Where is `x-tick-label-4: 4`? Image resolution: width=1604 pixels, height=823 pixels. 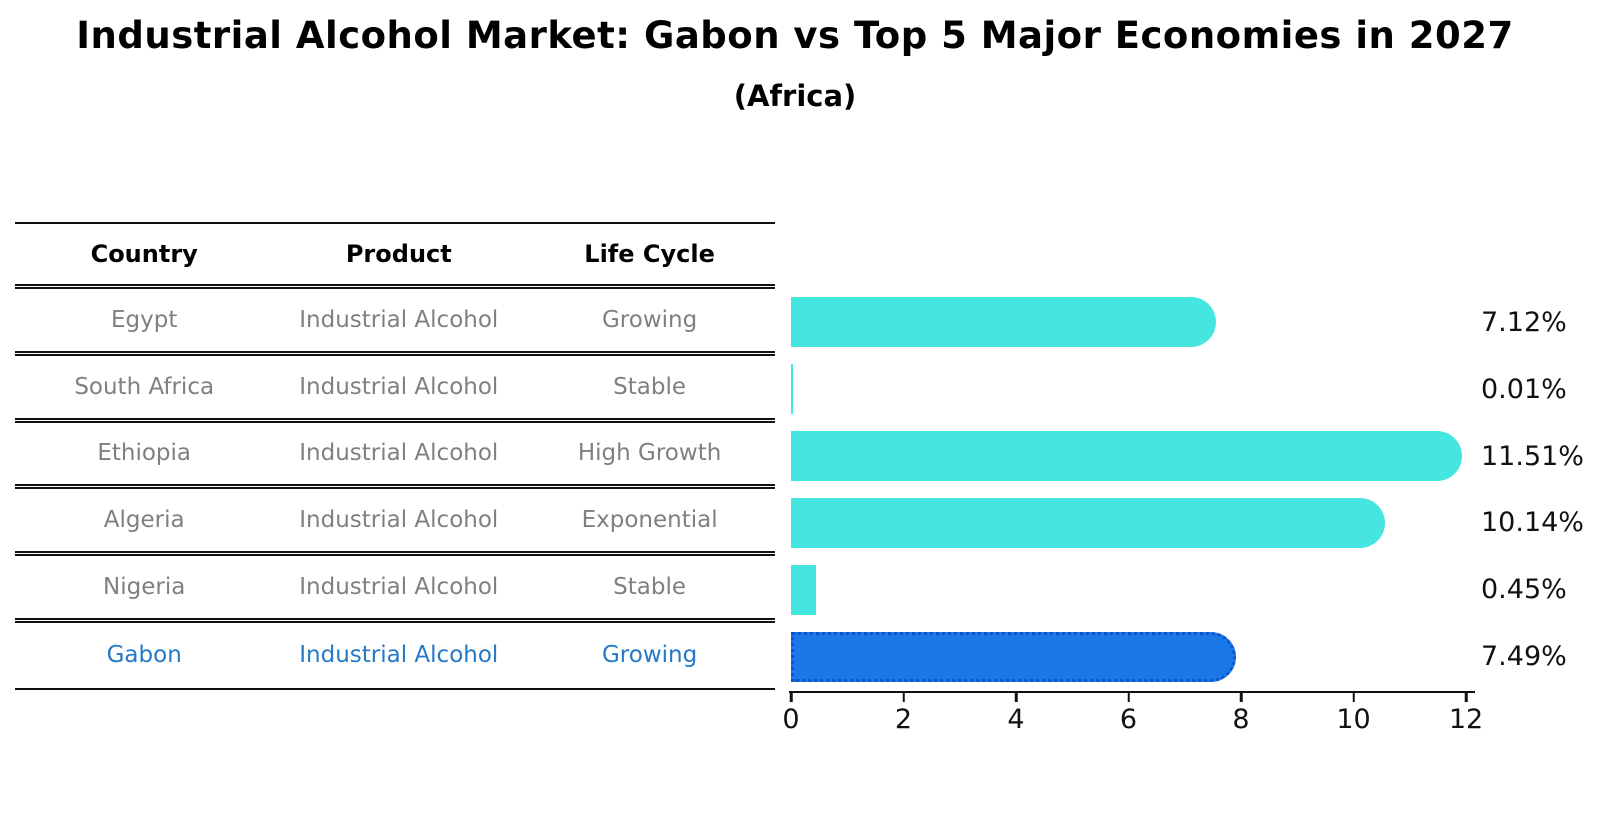 x-tick-label-4: 4 is located at coordinates (1016, 719).